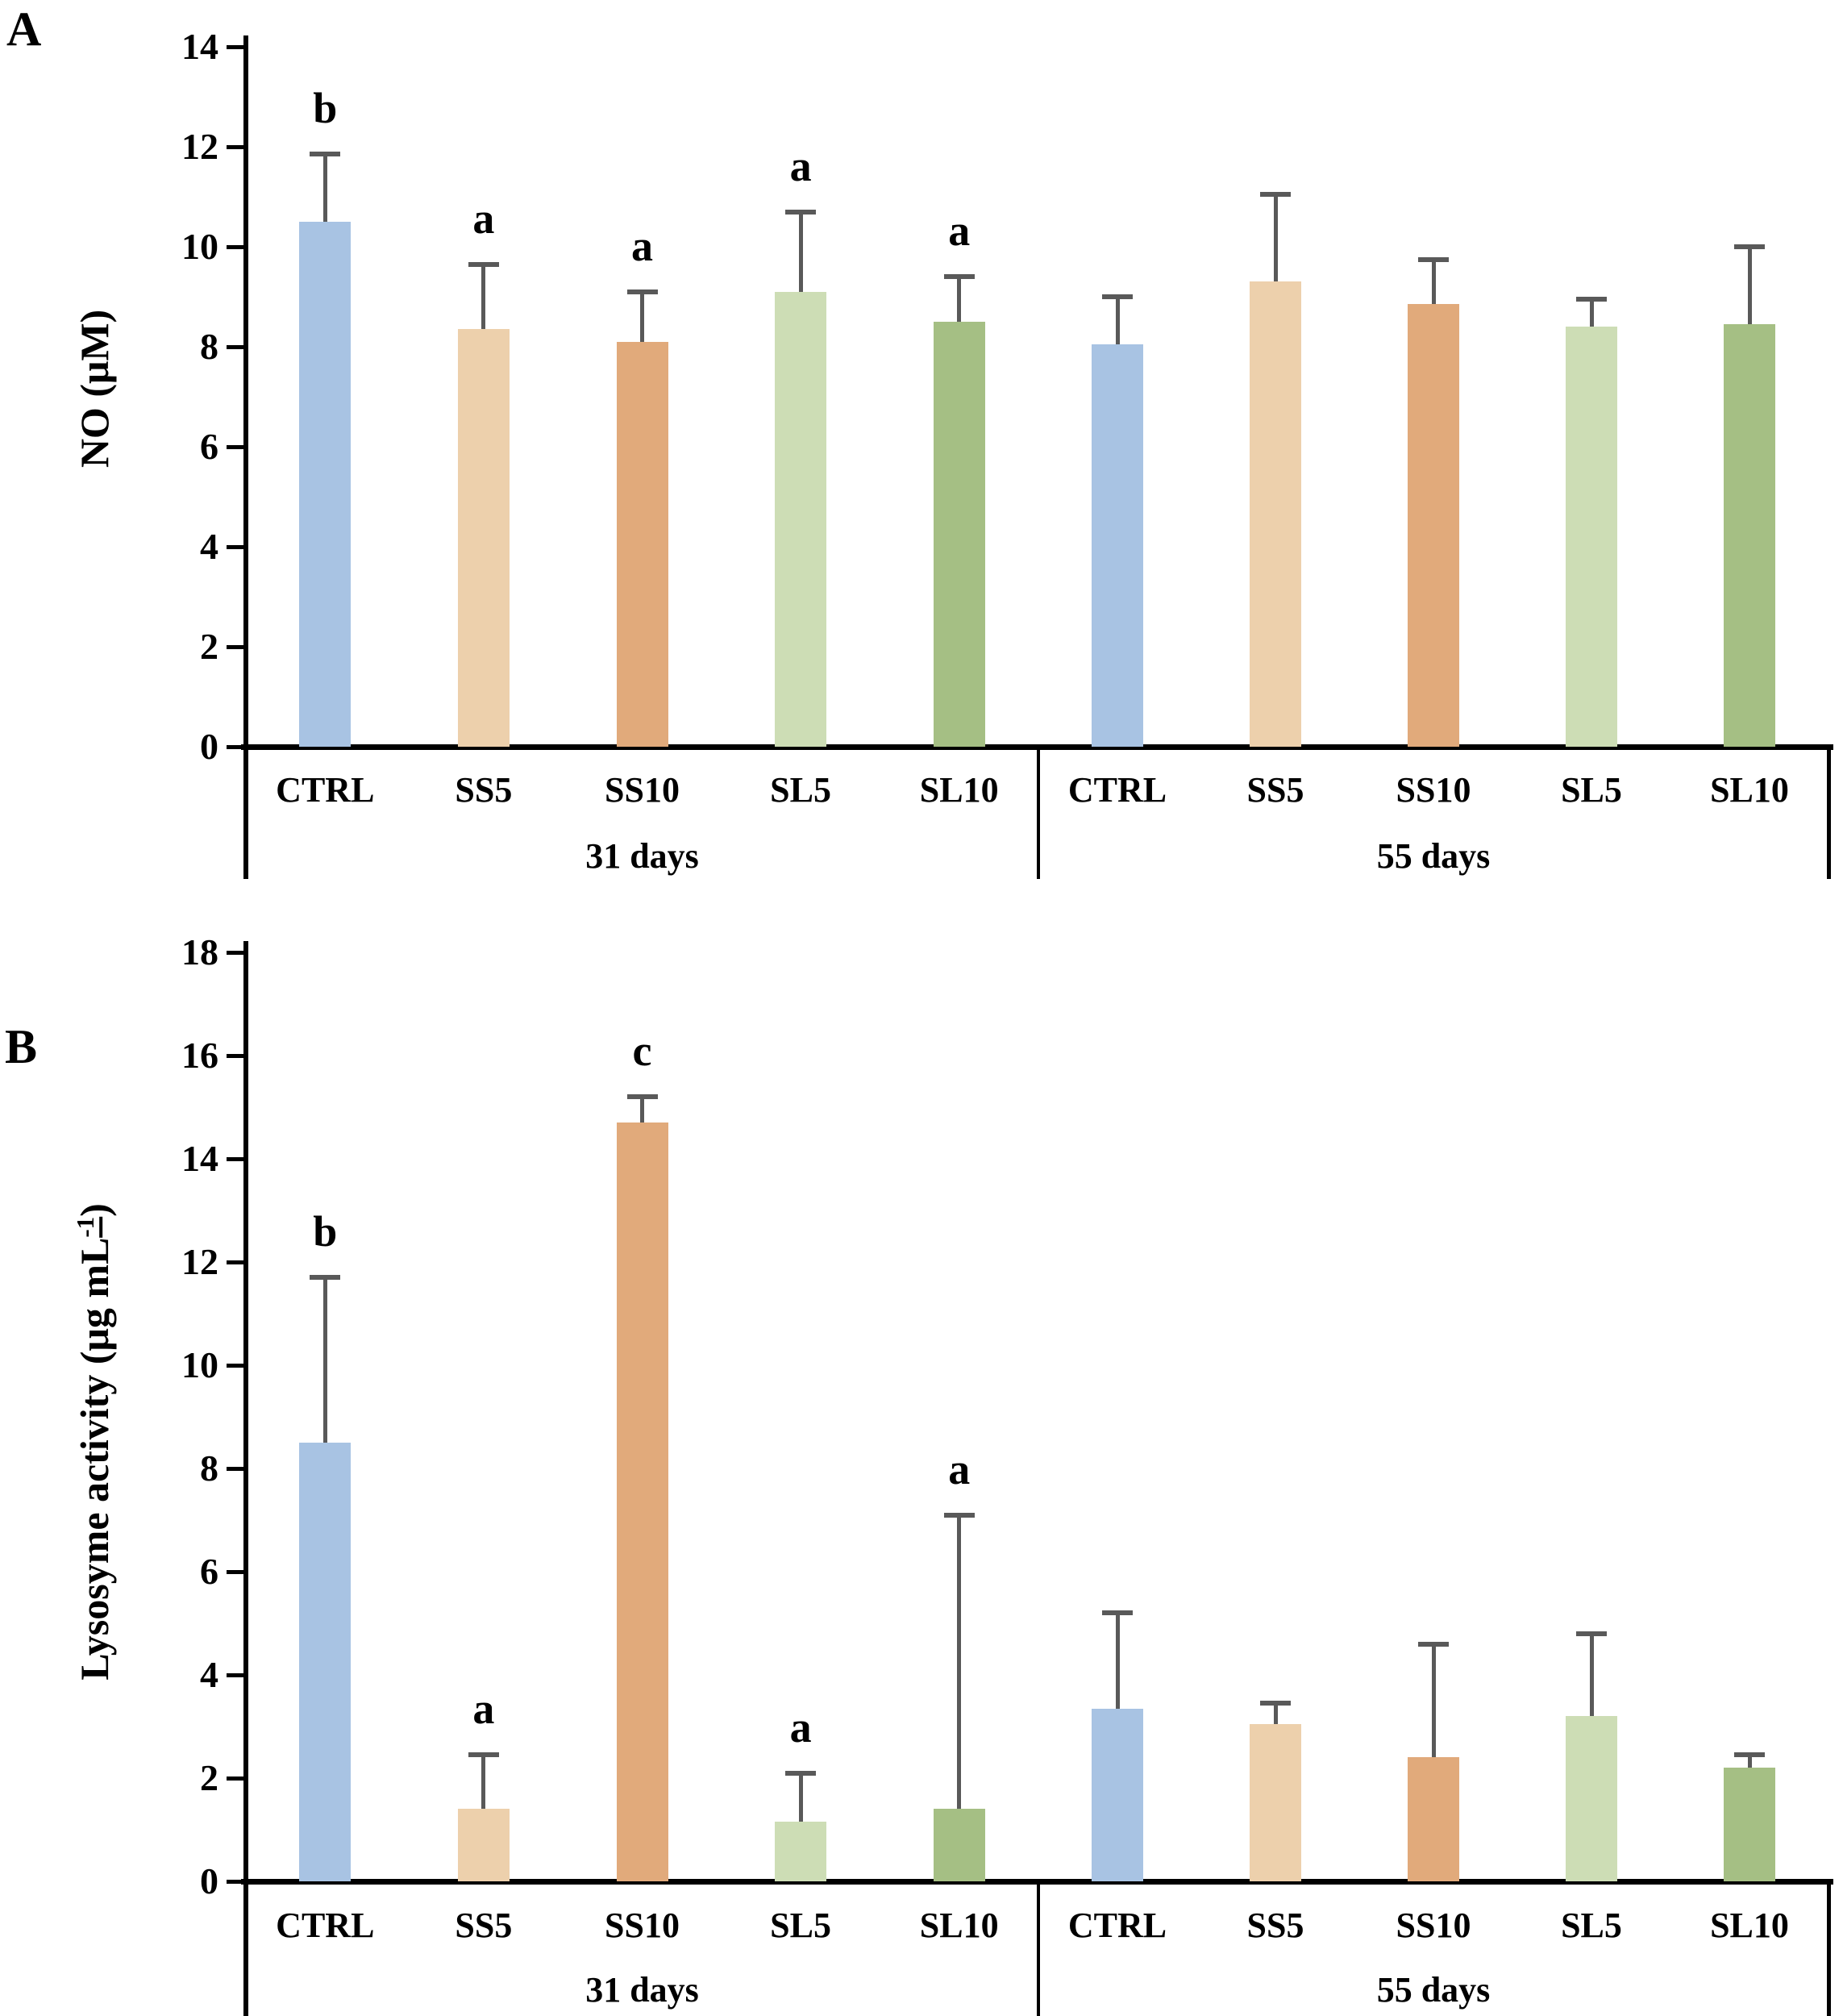  Describe the element at coordinates (1038, 813) in the screenshot. I see `group-divider-line` at that location.